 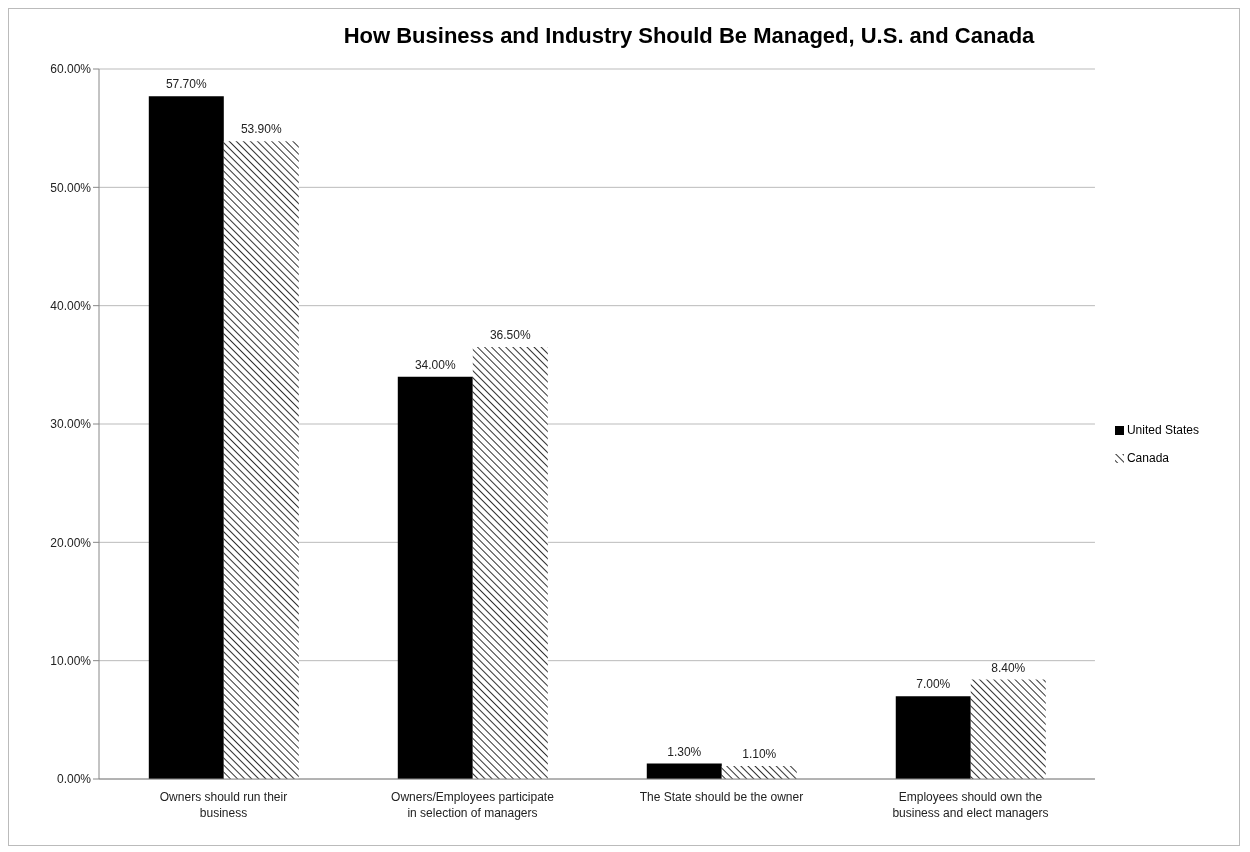 What do you see at coordinates (261, 129) in the screenshot?
I see `data-label: 53.90%` at bounding box center [261, 129].